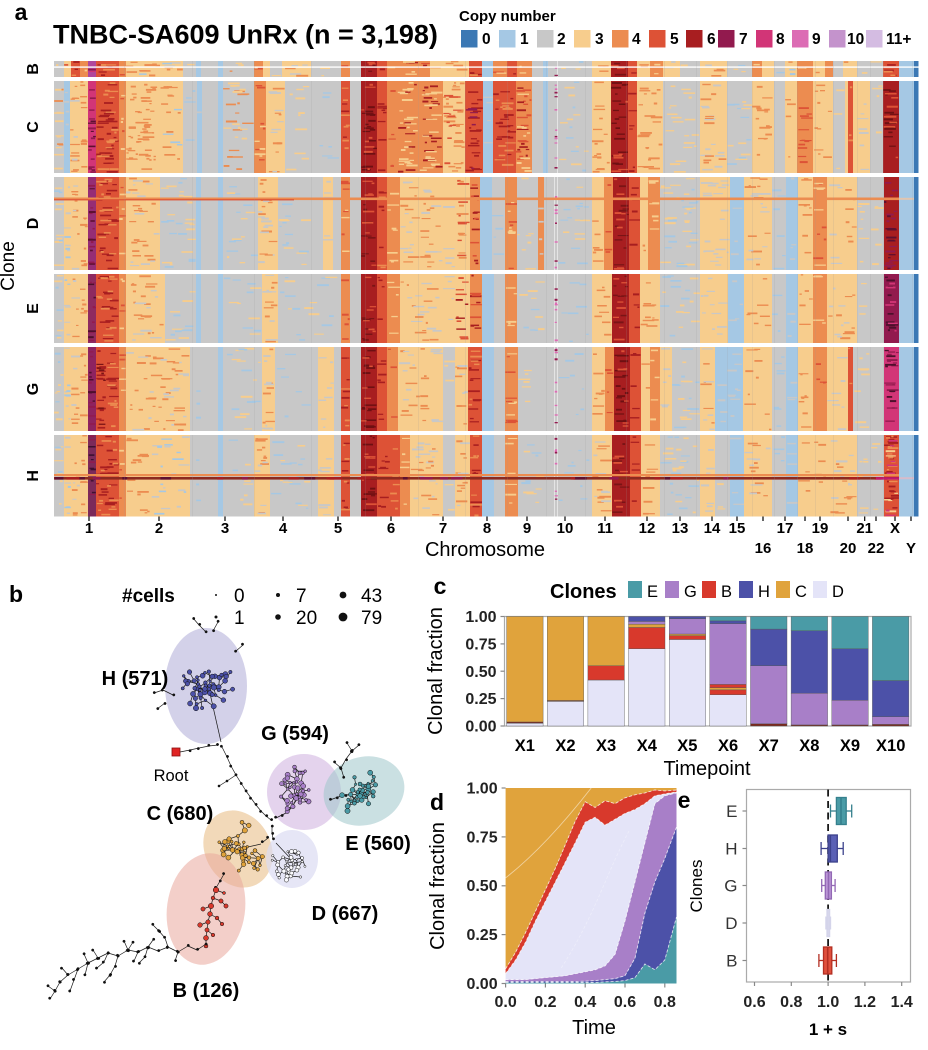  Describe the element at coordinates (665, 1002) in the screenshot. I see `svg-text: 0.8` at that location.